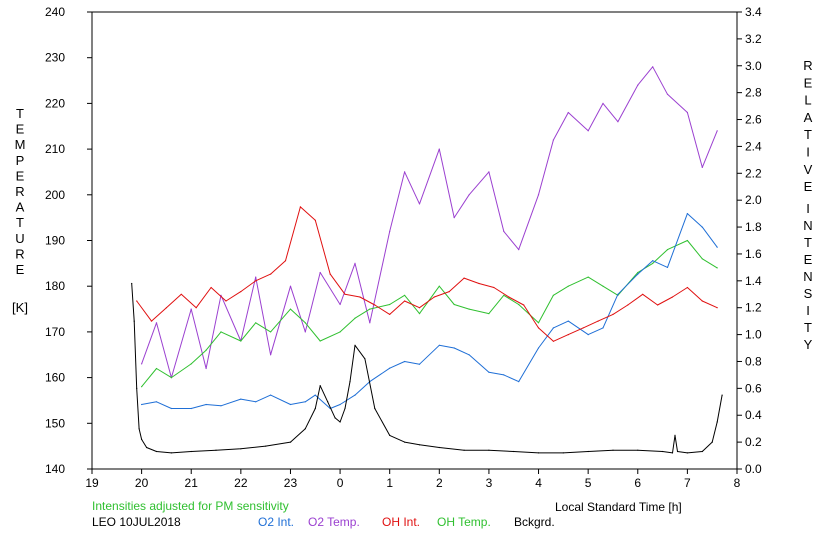  Describe the element at coordinates (808, 310) in the screenshot. I see `right-axis-letter: I` at that location.